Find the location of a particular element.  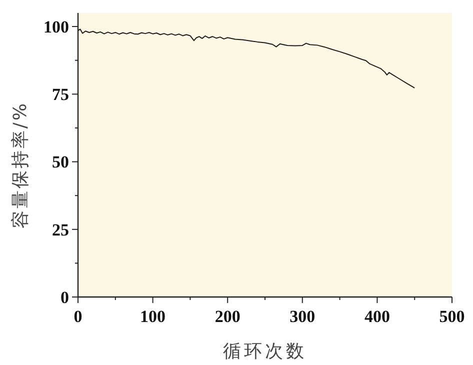

y-tick-label: 75 is located at coordinates (60, 94).